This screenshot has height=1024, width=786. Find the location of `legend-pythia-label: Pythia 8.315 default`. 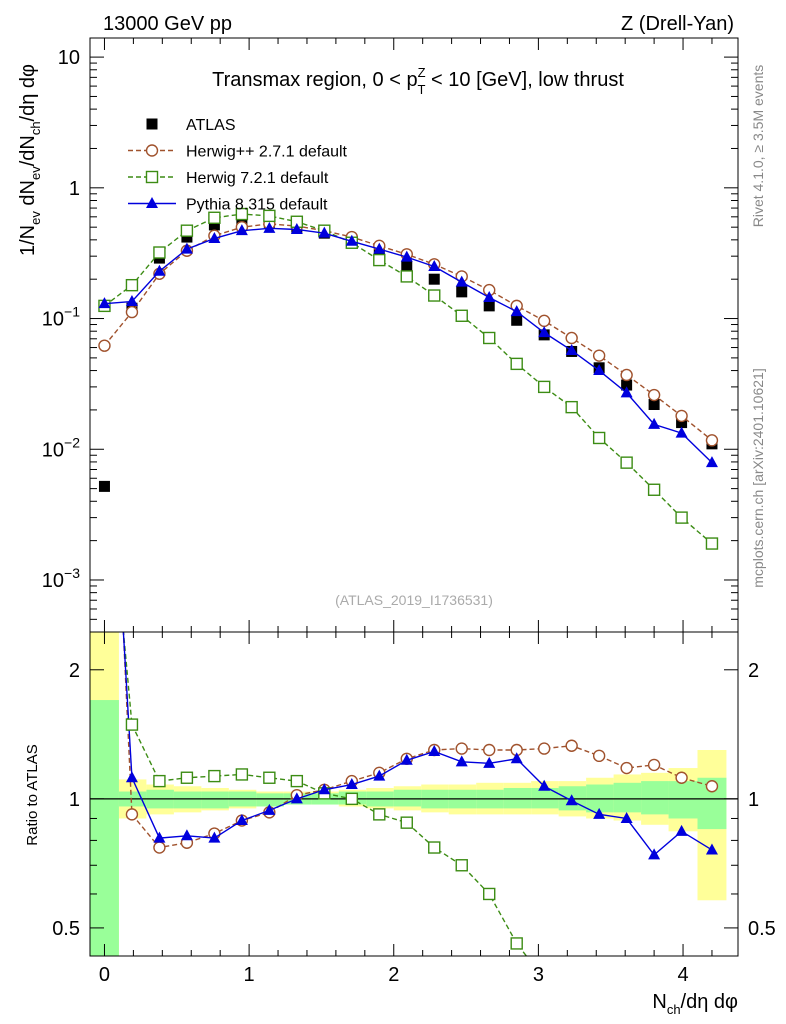

legend-pythia-label: Pythia 8.315 default is located at coordinates (257, 205).